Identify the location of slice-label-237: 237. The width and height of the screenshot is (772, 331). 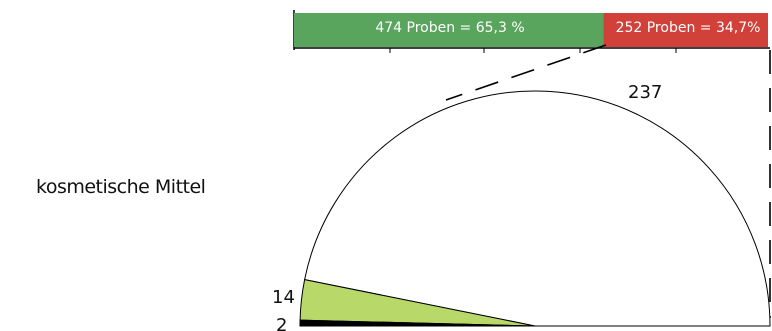
(645, 92).